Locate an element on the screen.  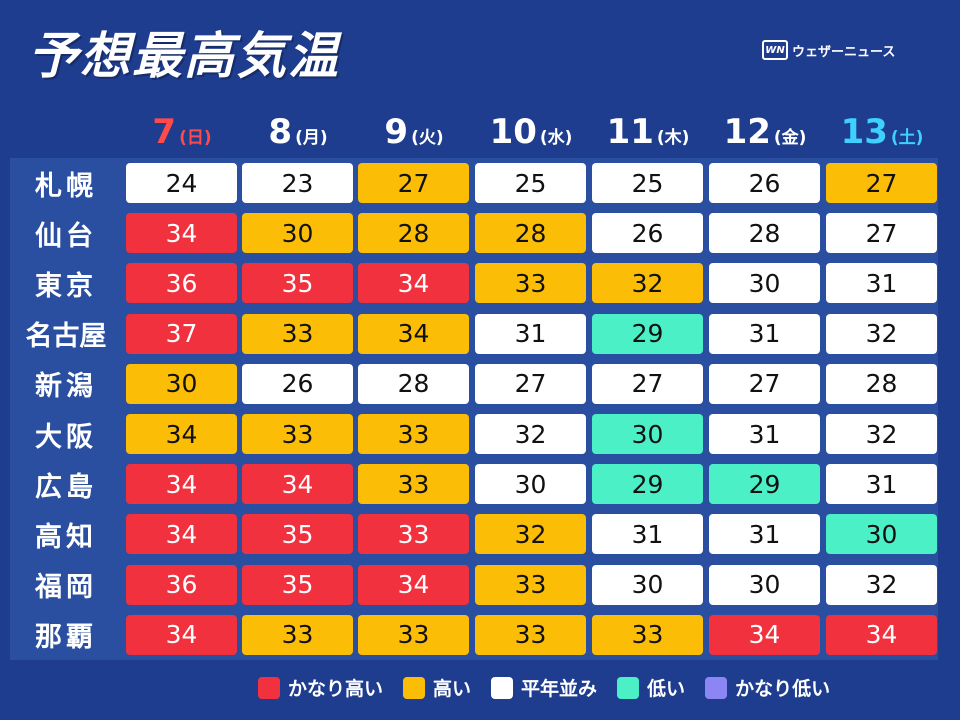
weathernews-logo-icon: WN is located at coordinates (775, 50).